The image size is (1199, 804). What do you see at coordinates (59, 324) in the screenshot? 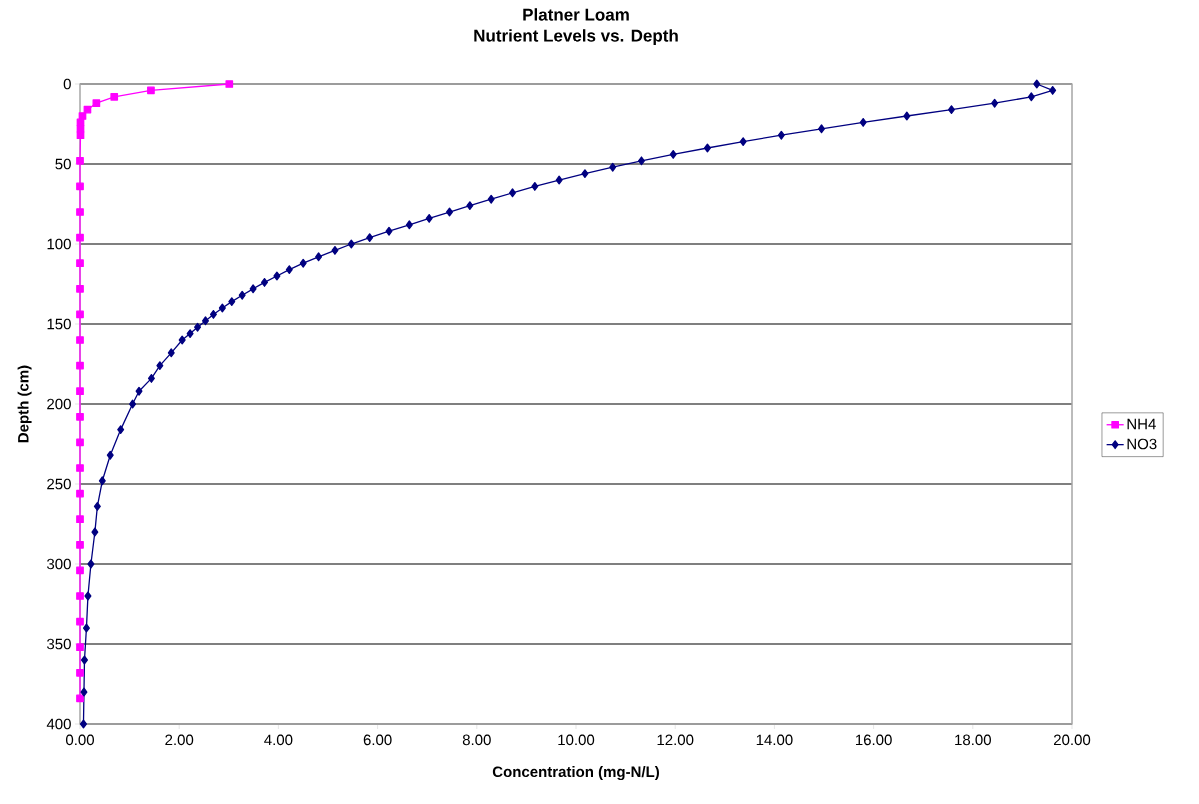
I see `y-tick-label: 150` at bounding box center [59, 324].